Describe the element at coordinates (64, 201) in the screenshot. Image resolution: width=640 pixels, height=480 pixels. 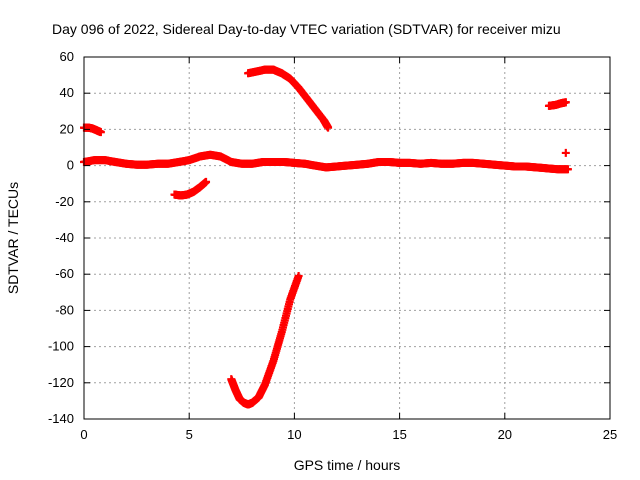
I see `y-tick-label: -20` at that location.